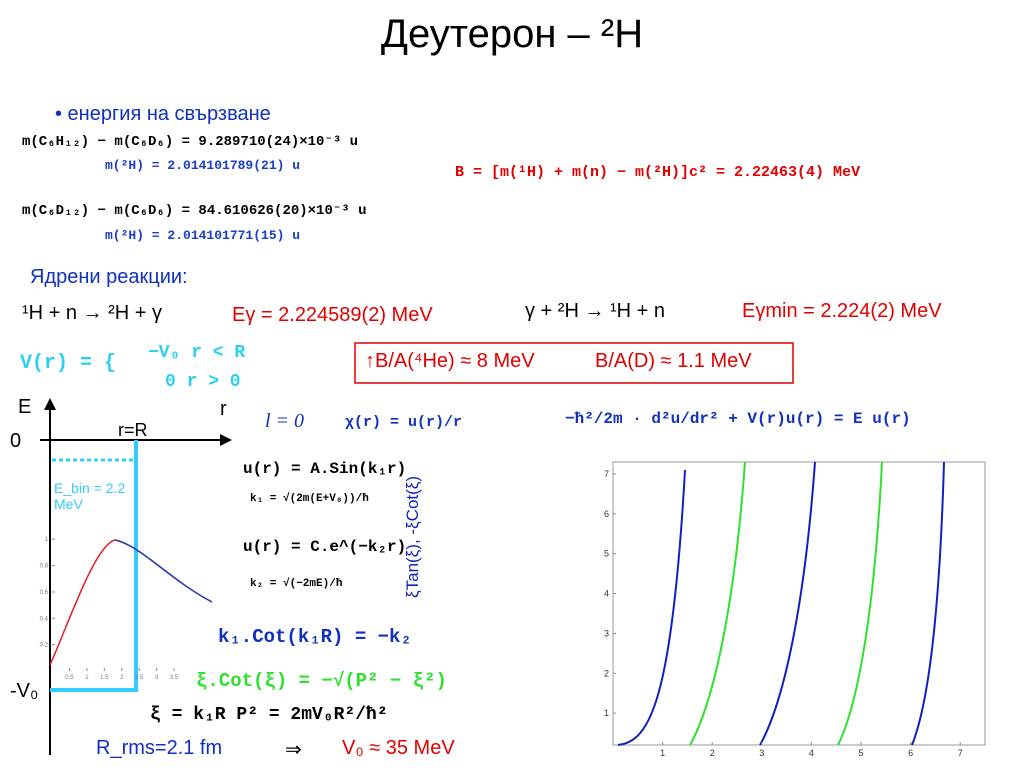  What do you see at coordinates (133, 430) in the screenshot?
I see `well-label: r=R` at bounding box center [133, 430].